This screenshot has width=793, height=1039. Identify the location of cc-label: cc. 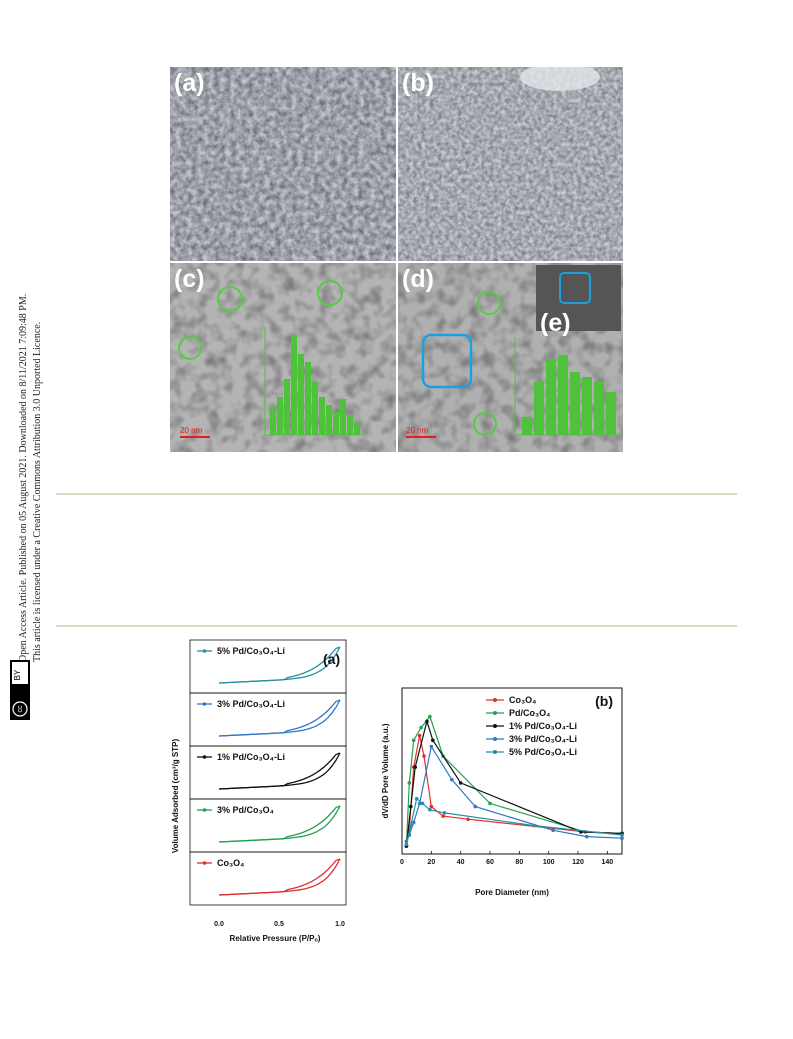
(20, 709).